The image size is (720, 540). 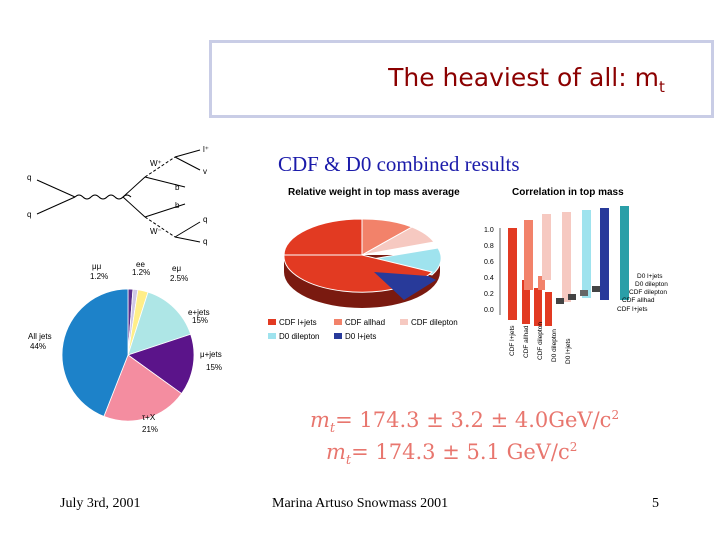 What do you see at coordinates (156, 163) in the screenshot?
I see `feynman-label: W⁺` at bounding box center [156, 163].